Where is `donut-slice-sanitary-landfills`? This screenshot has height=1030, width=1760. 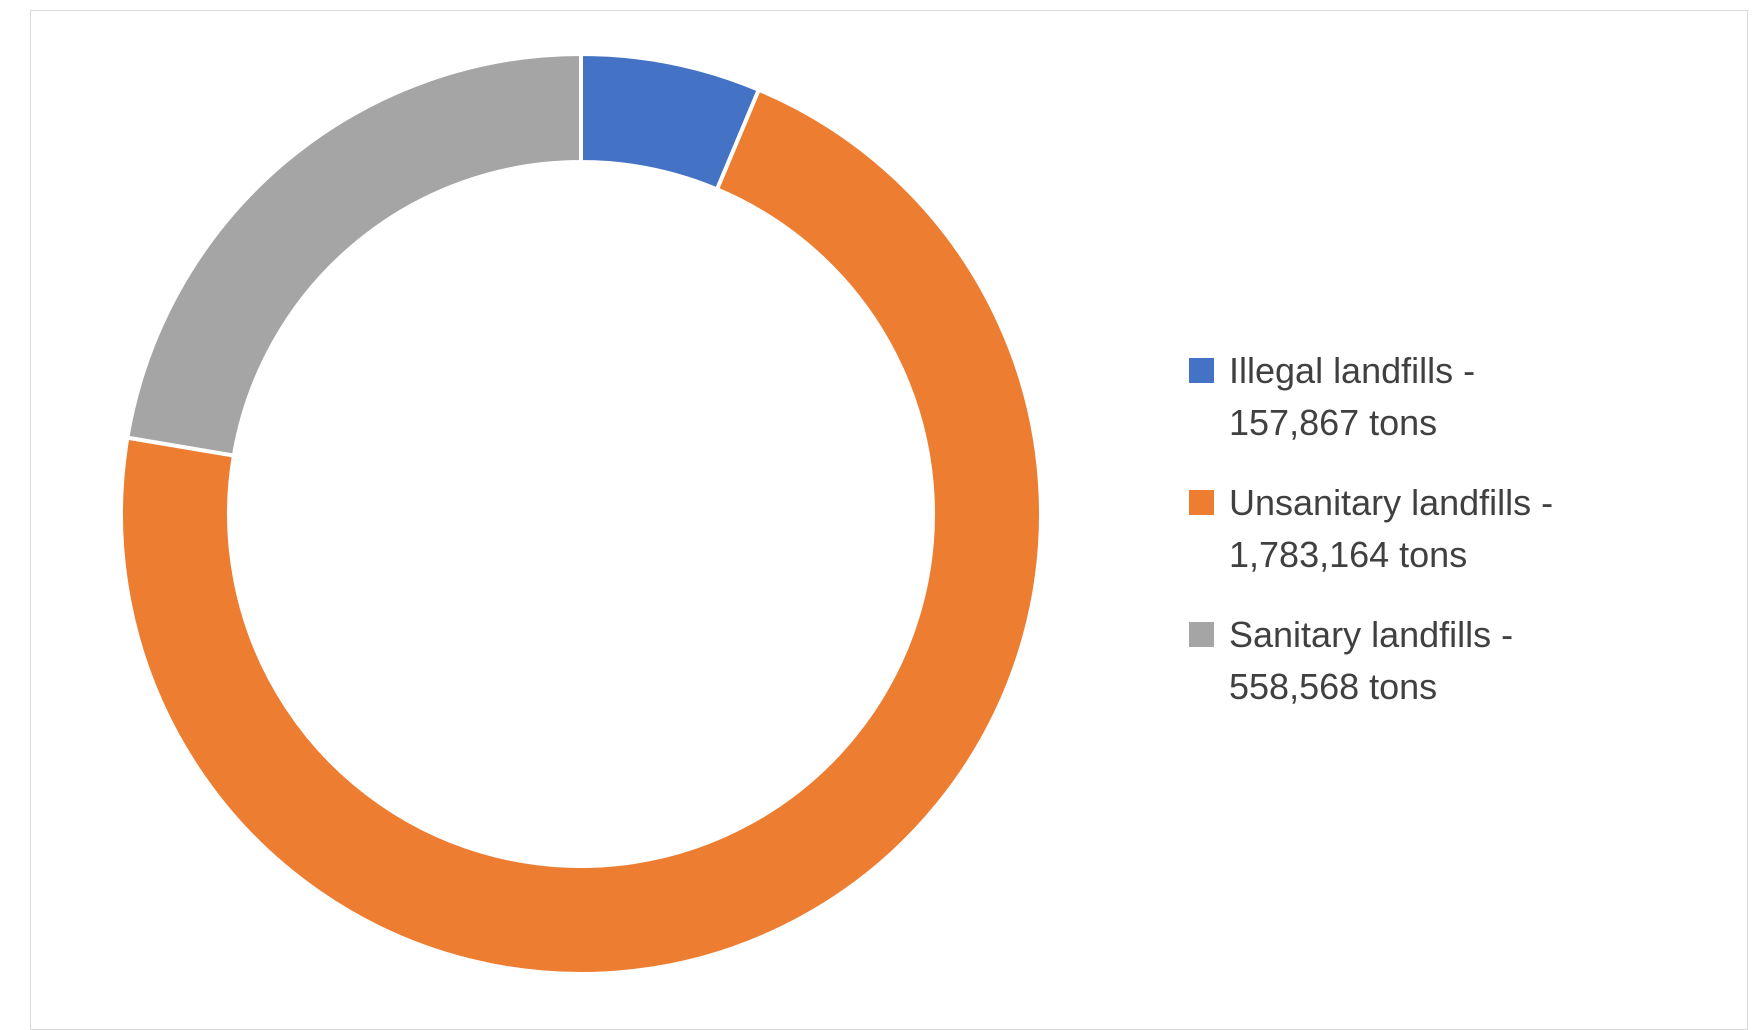
donut-slice-sanitary-landfills is located at coordinates (354, 254).